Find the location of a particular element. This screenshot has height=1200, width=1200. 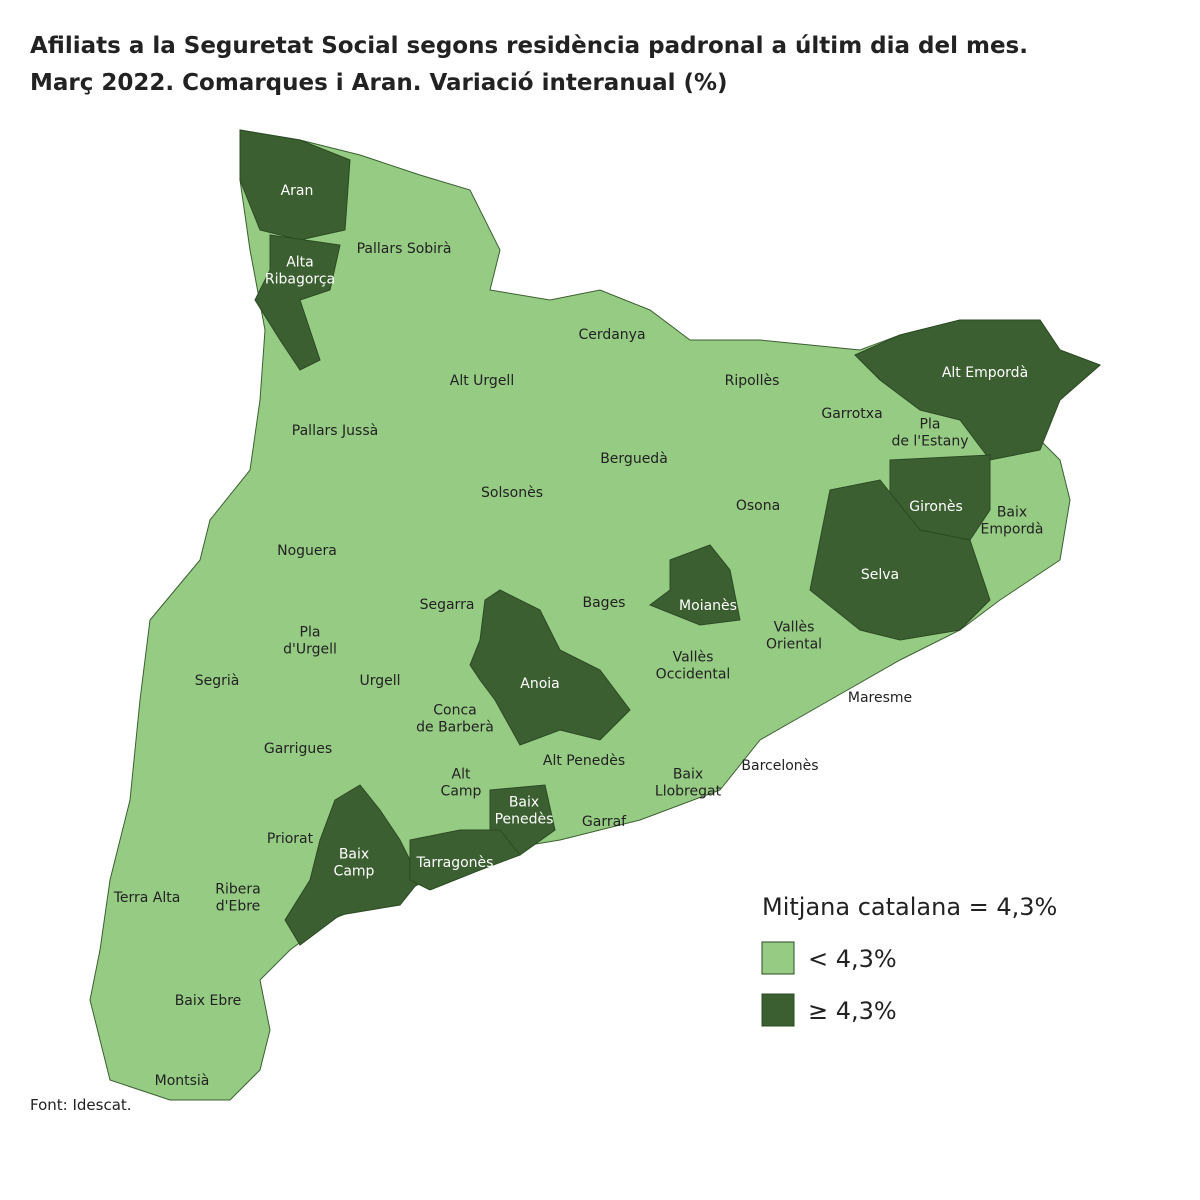

region-label: Pallars Jussà is located at coordinates (335, 431).